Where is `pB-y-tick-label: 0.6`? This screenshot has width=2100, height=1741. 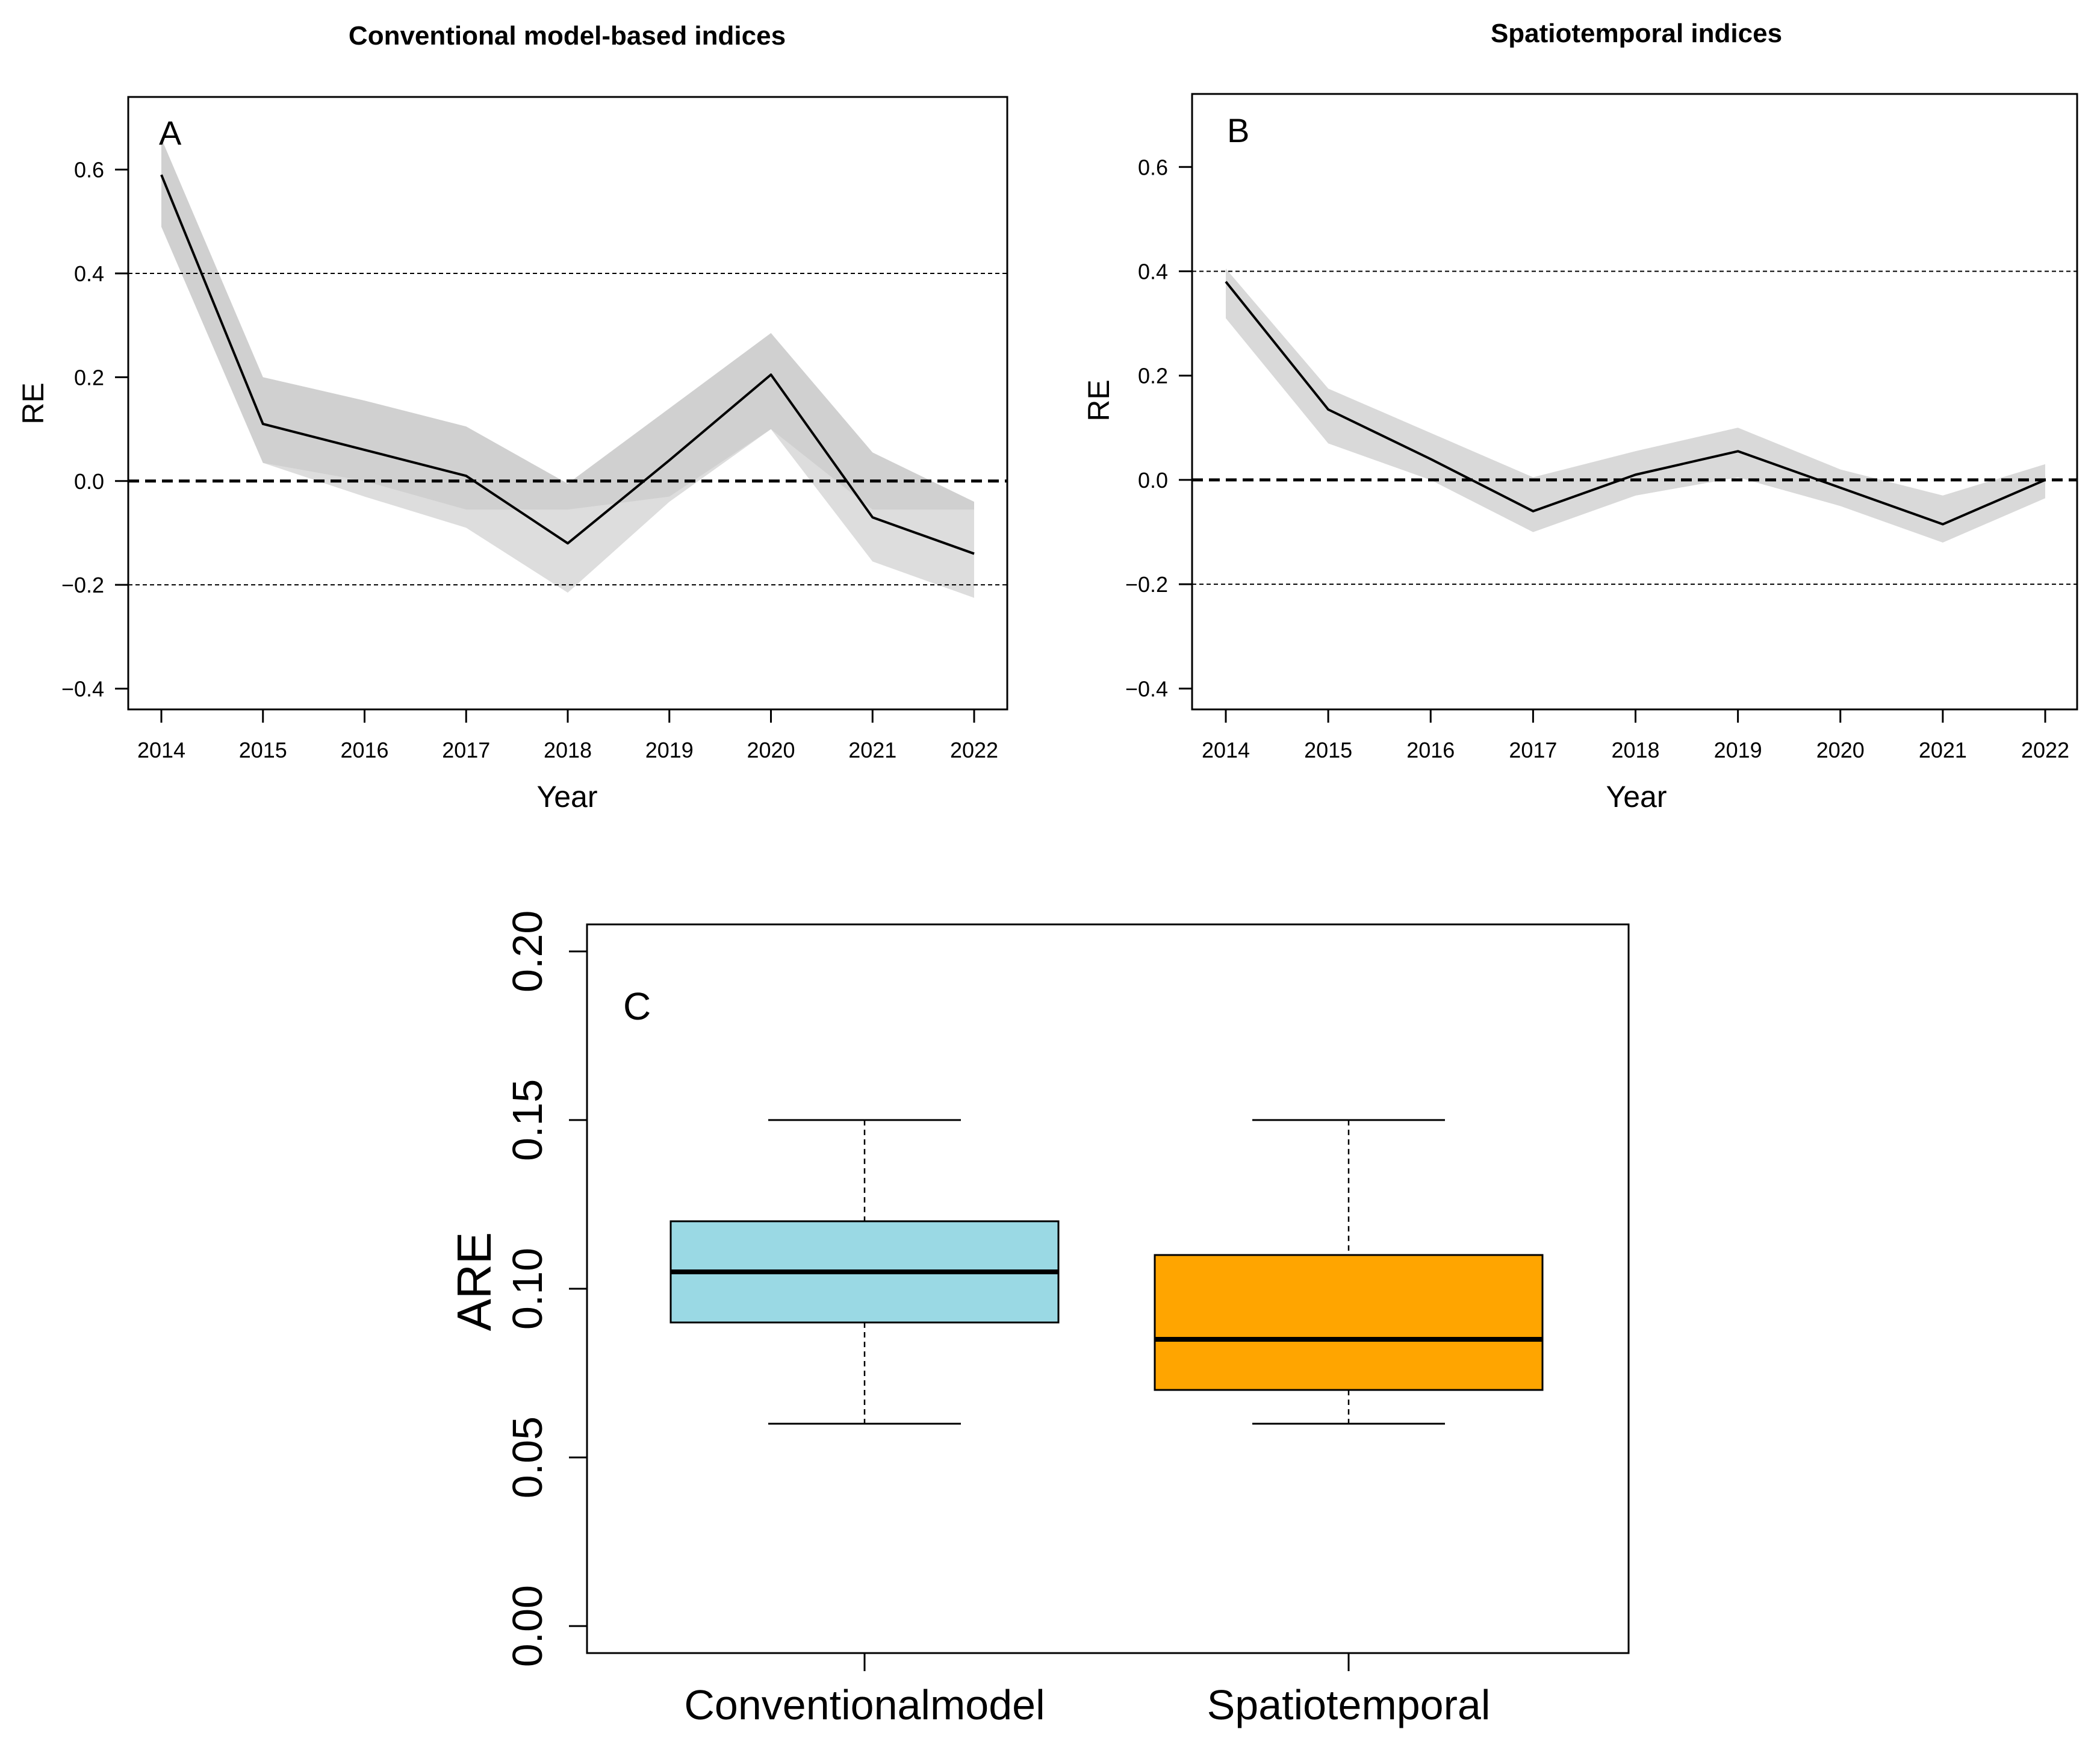 pB-y-tick-label: 0.6 is located at coordinates (1153, 167).